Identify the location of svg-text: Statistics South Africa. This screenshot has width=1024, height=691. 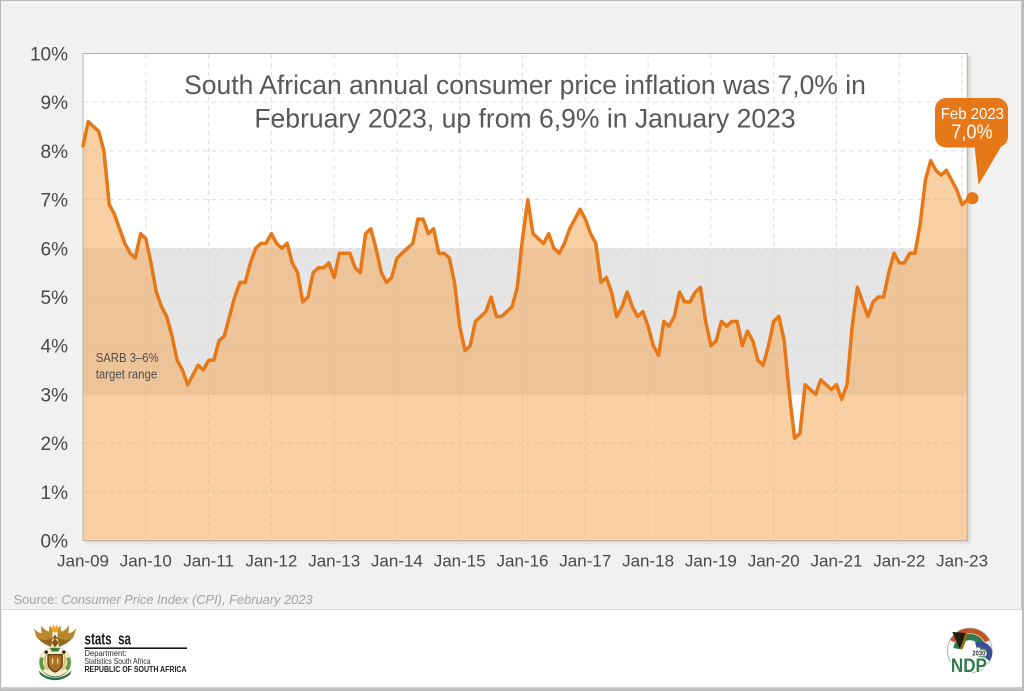
(118, 661).